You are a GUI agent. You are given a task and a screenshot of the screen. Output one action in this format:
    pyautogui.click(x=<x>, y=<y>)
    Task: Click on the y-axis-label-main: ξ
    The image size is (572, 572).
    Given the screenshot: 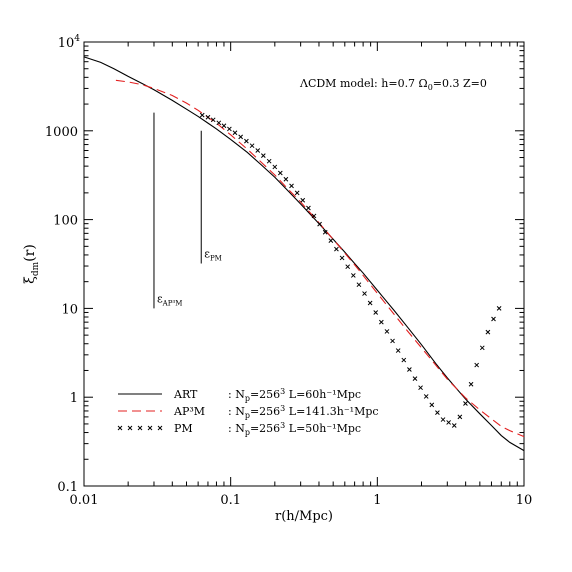 What is the action you would take?
    pyautogui.click(x=30, y=280)
    